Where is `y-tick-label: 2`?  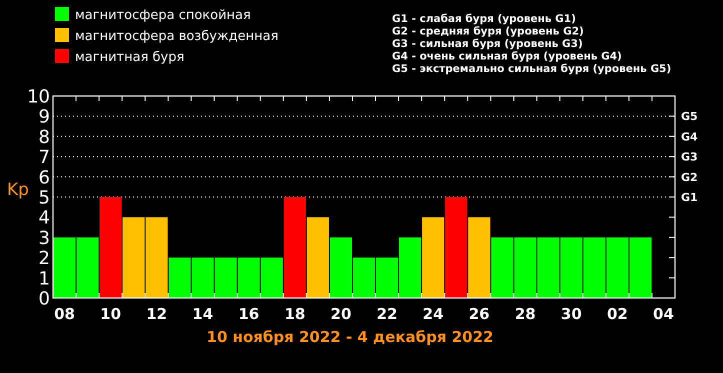 y-tick-label: 2 is located at coordinates (44, 259).